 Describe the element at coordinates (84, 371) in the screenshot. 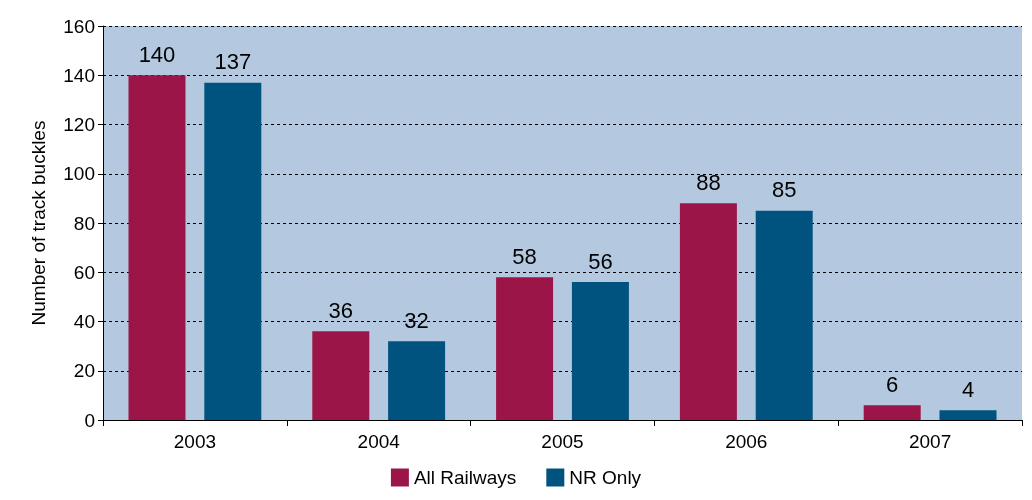

I see `y-tick-label: 20` at that location.